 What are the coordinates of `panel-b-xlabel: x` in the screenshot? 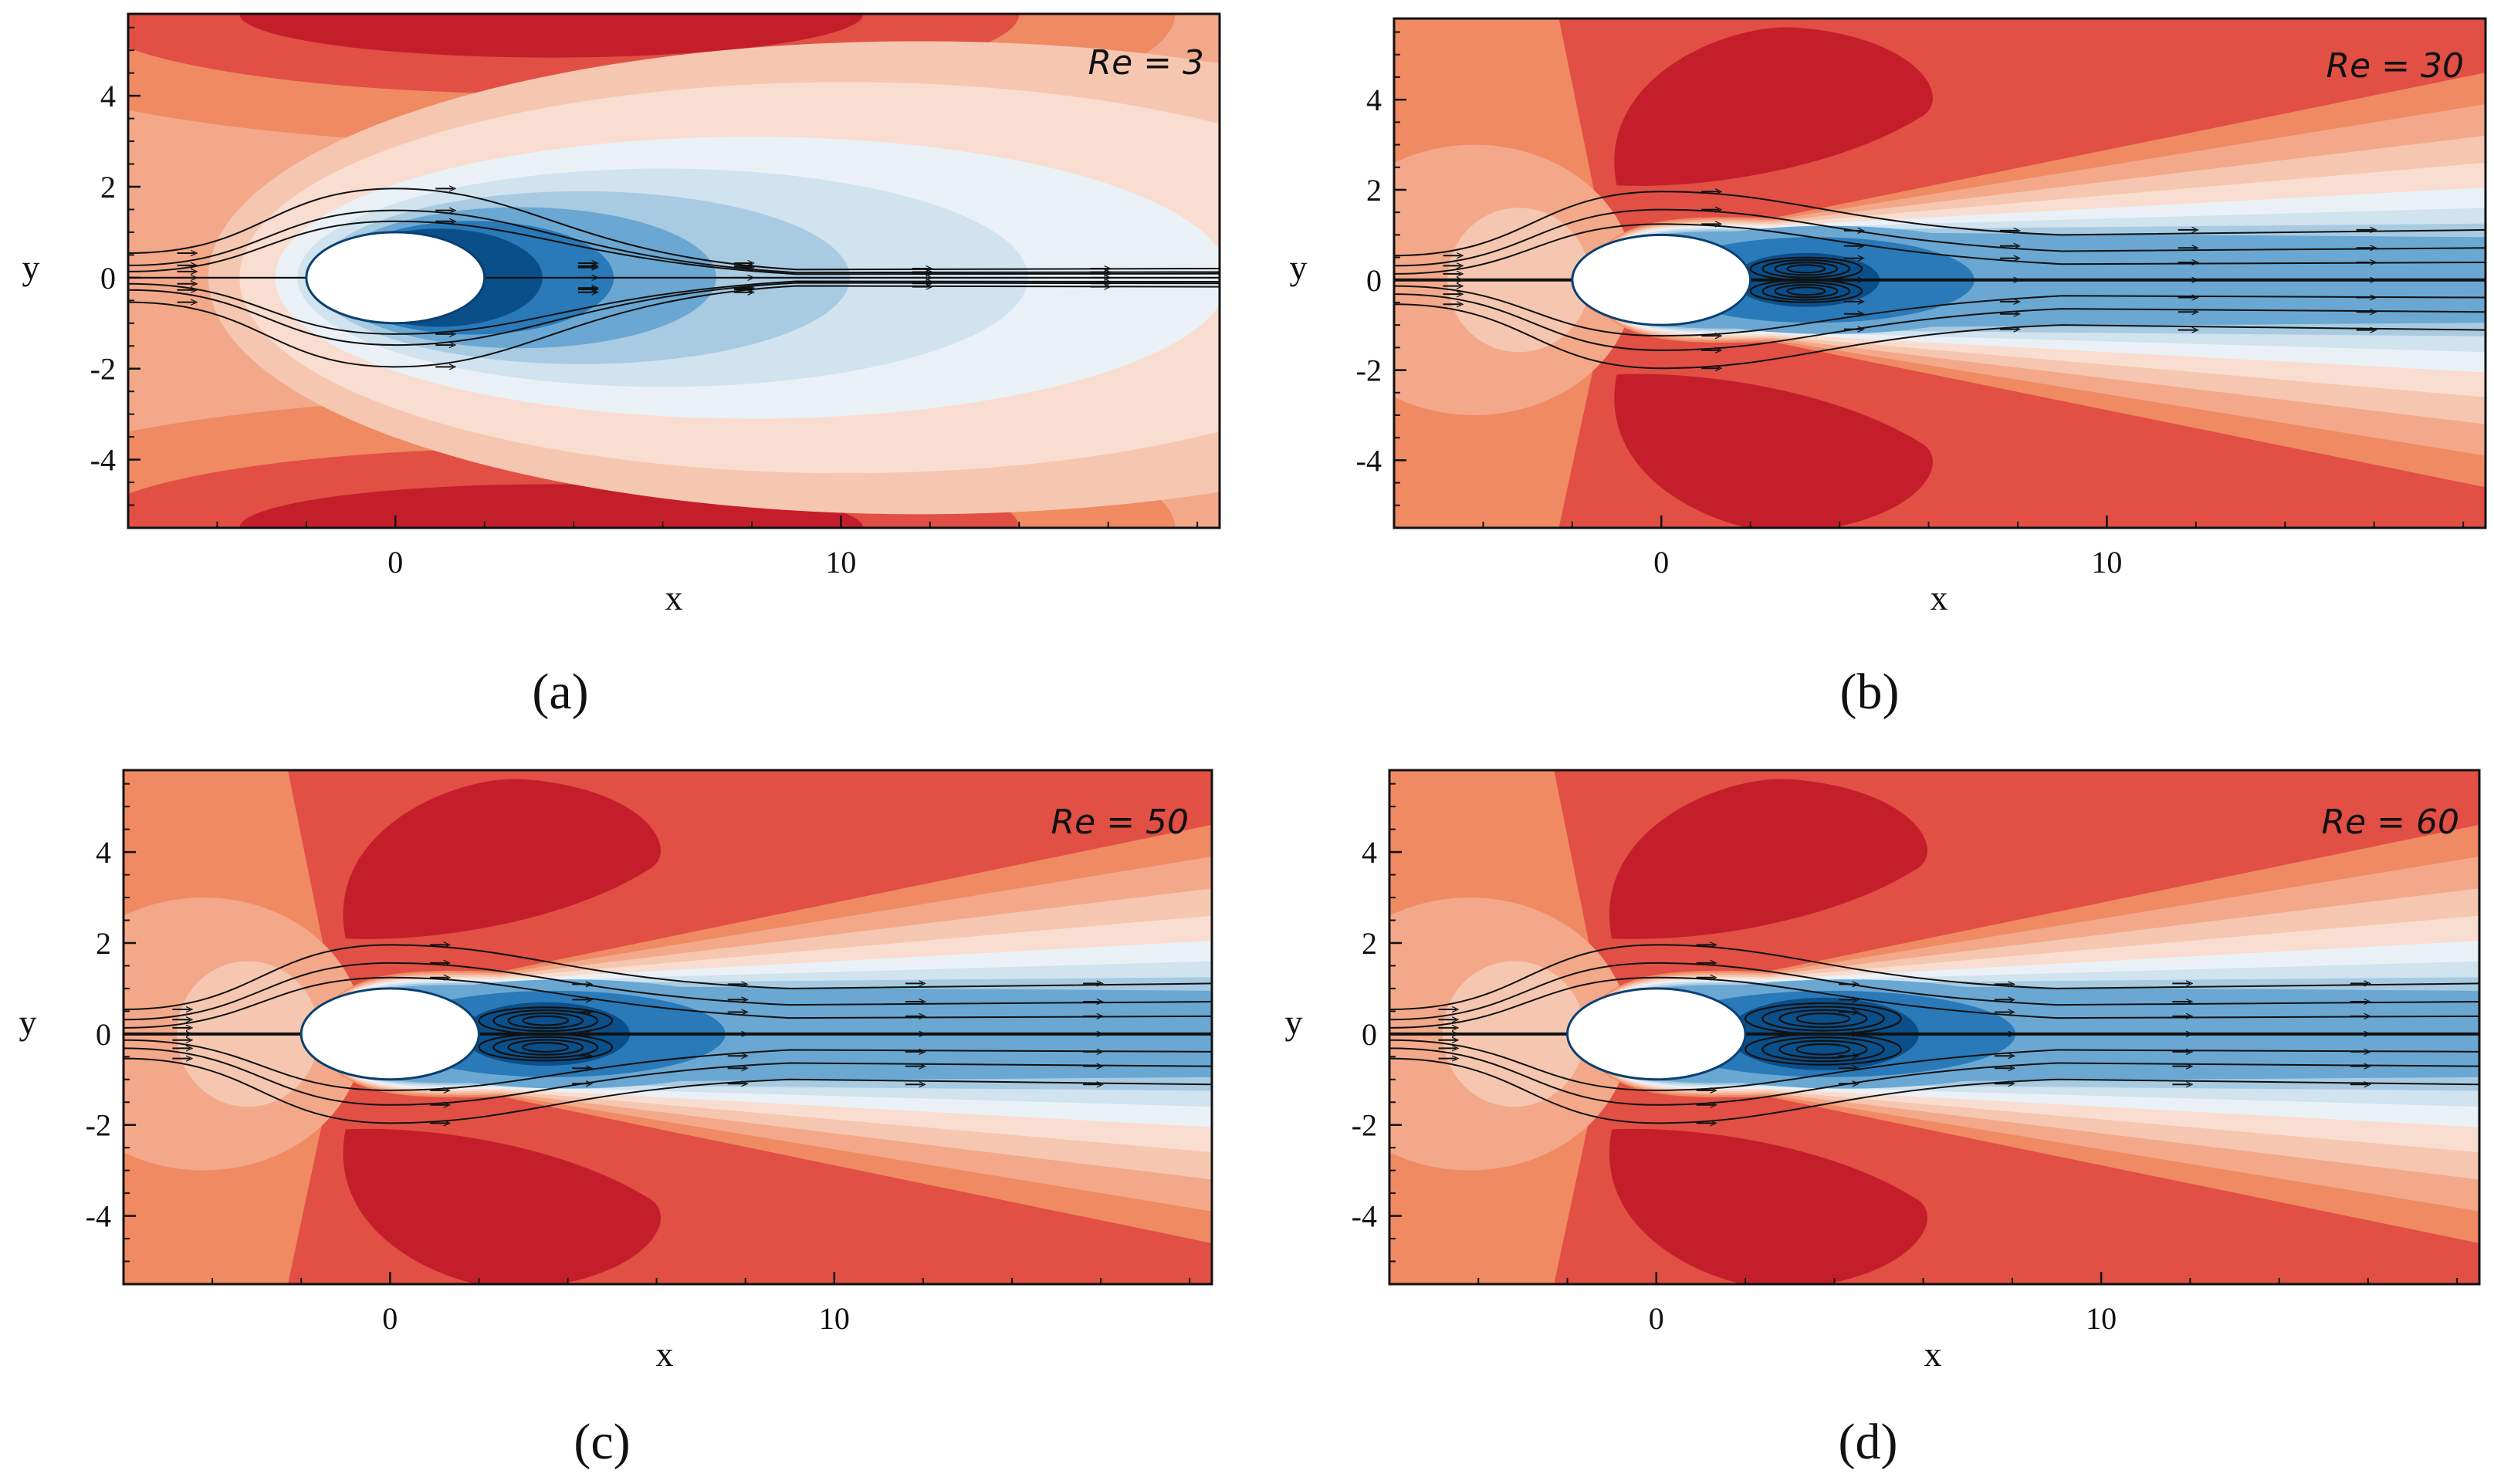 It's located at (1940, 597).